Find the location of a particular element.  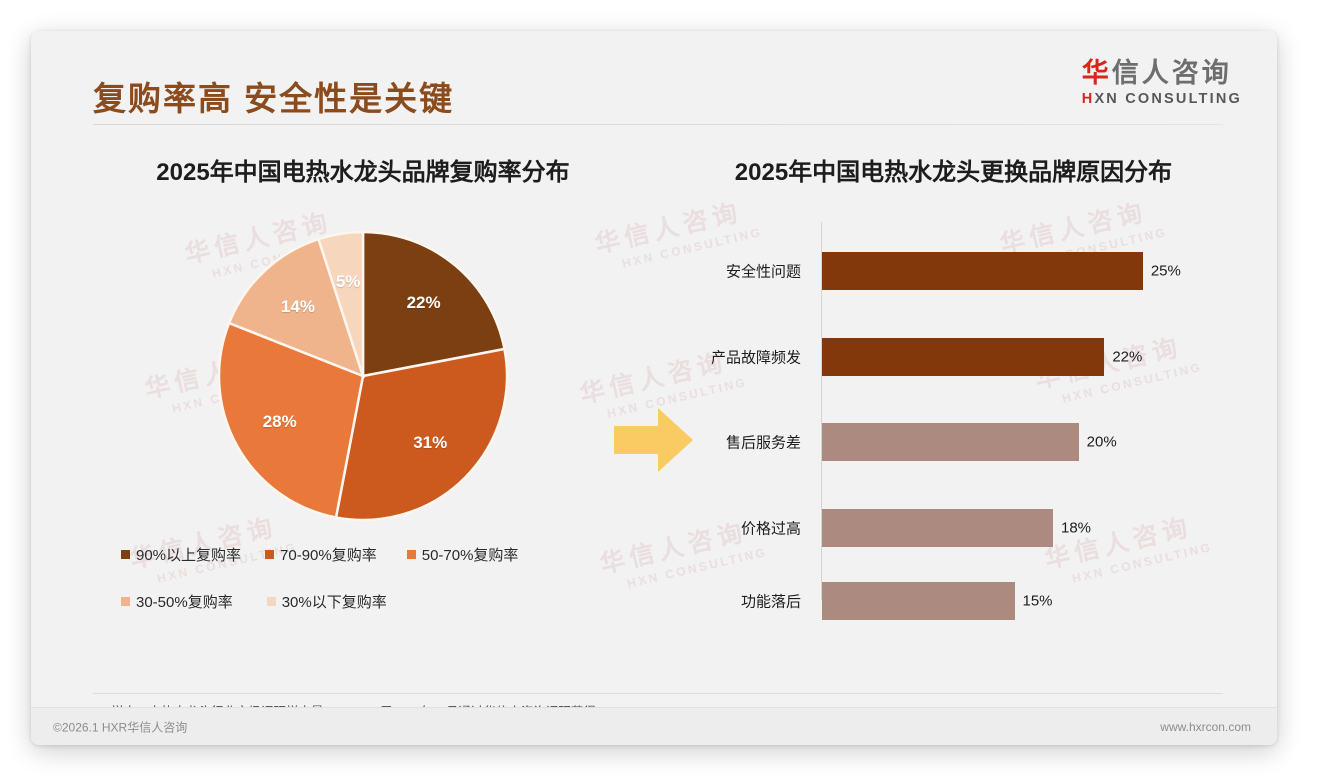

pie-chart-title: 2025年中国电热水龙头品牌复购率分布 is located at coordinates (363, 172).